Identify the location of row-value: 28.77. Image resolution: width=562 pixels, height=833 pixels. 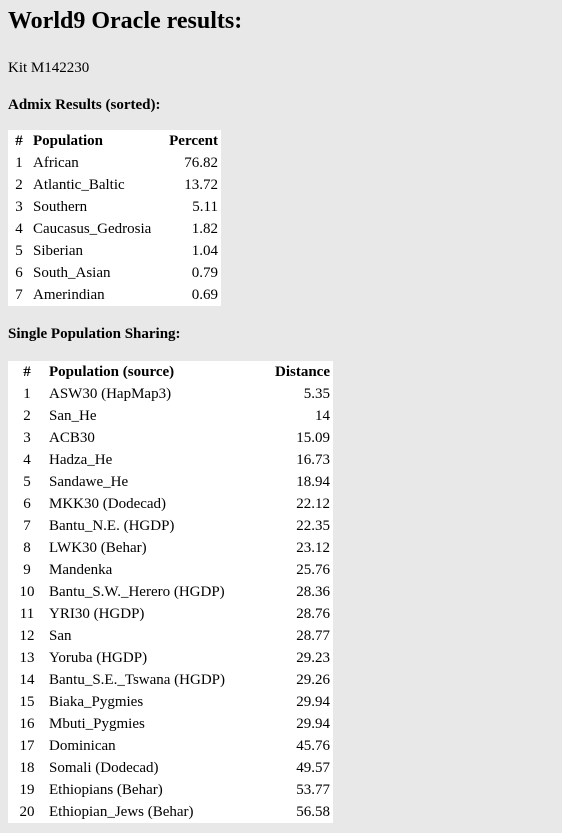
(313, 636).